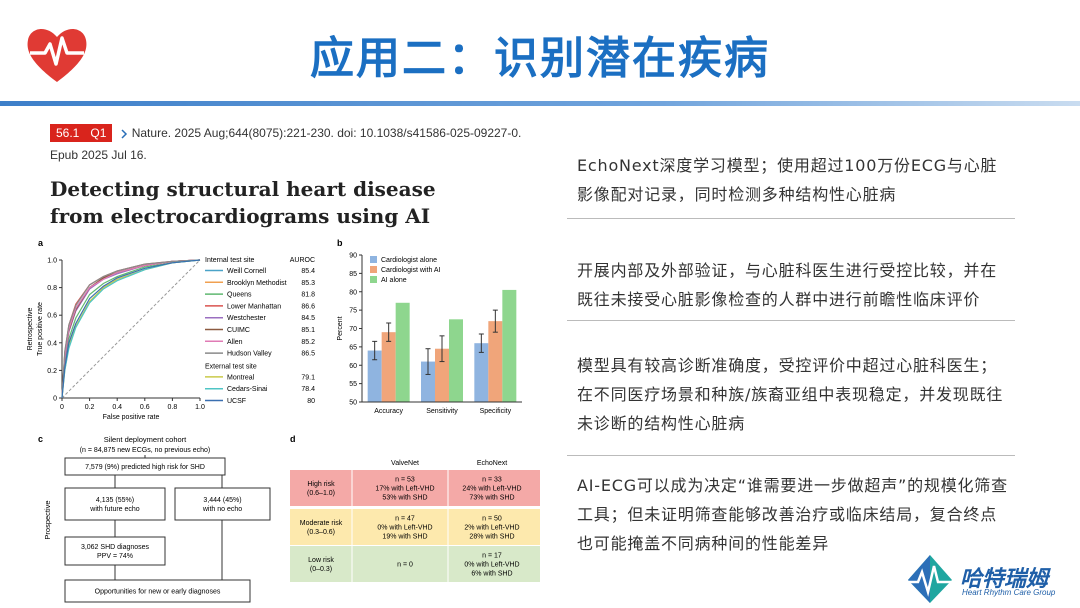 This screenshot has width=1080, height=608. I want to click on row-risk: High risk, so click(321, 484).